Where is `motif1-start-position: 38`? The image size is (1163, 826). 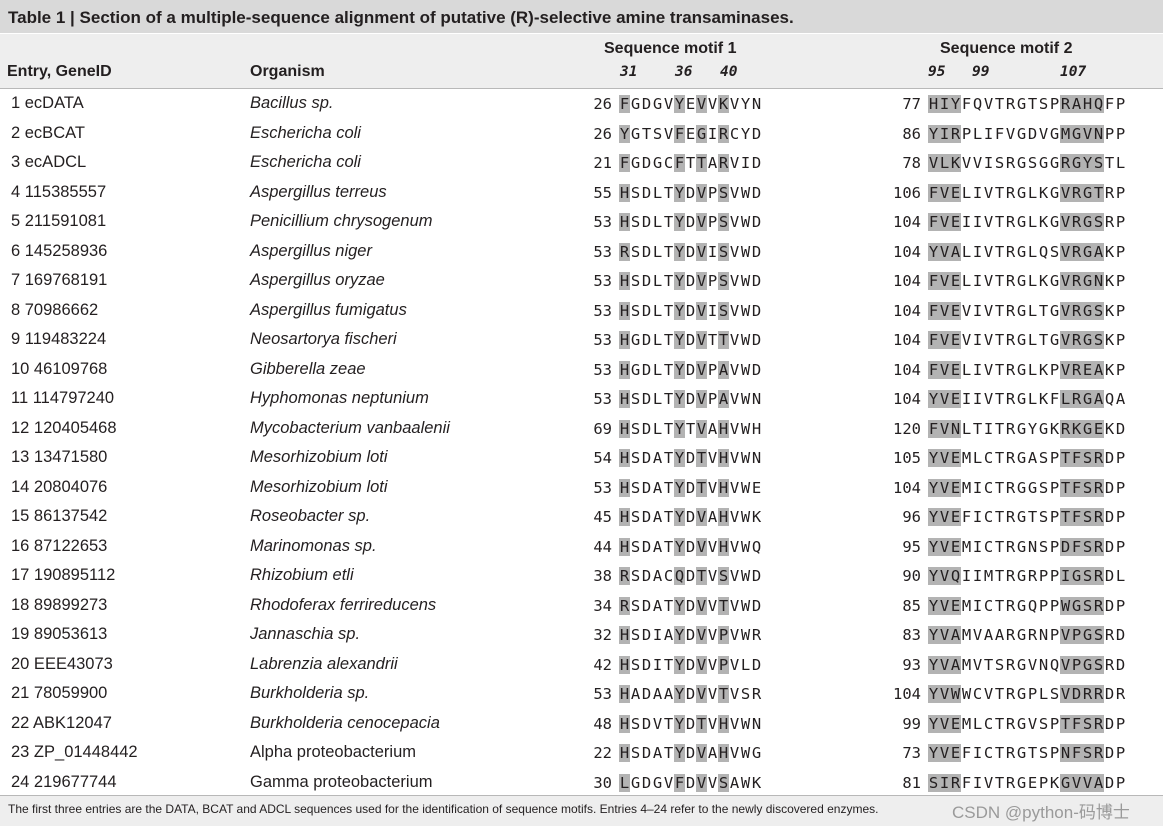
motif1-start-position: 38 is located at coordinates (602, 576).